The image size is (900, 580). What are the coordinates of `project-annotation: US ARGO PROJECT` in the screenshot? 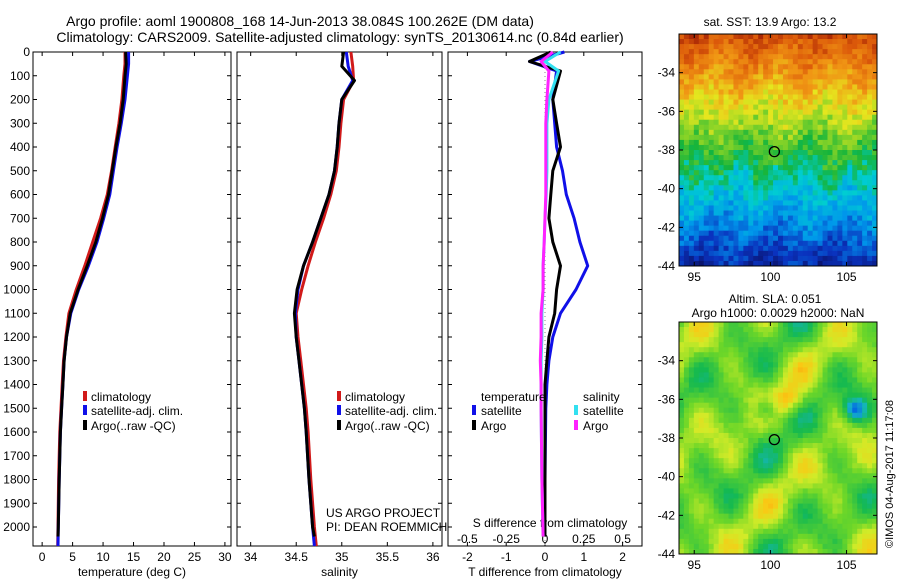 It's located at (383, 513).